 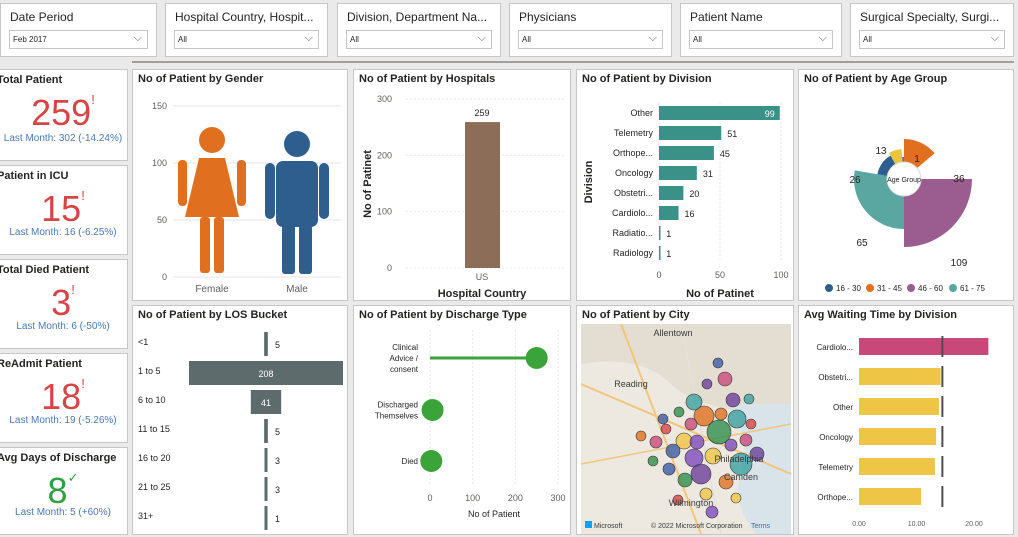 I want to click on y-axis-title: Division, so click(x=589, y=181).